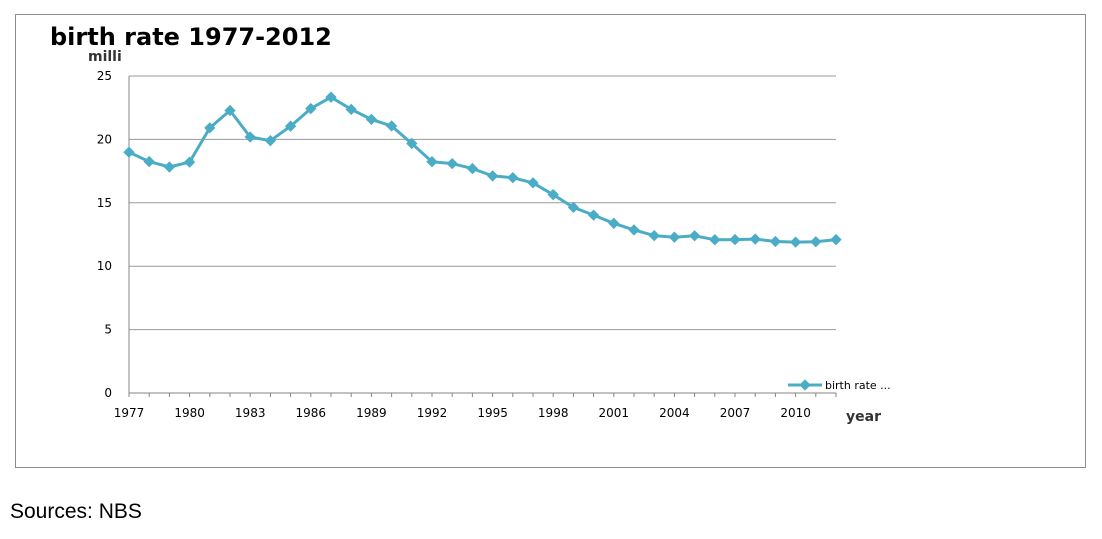 This screenshot has height=539, width=1102. Describe the element at coordinates (189, 413) in the screenshot. I see `x-tick-label: 1980` at that location.